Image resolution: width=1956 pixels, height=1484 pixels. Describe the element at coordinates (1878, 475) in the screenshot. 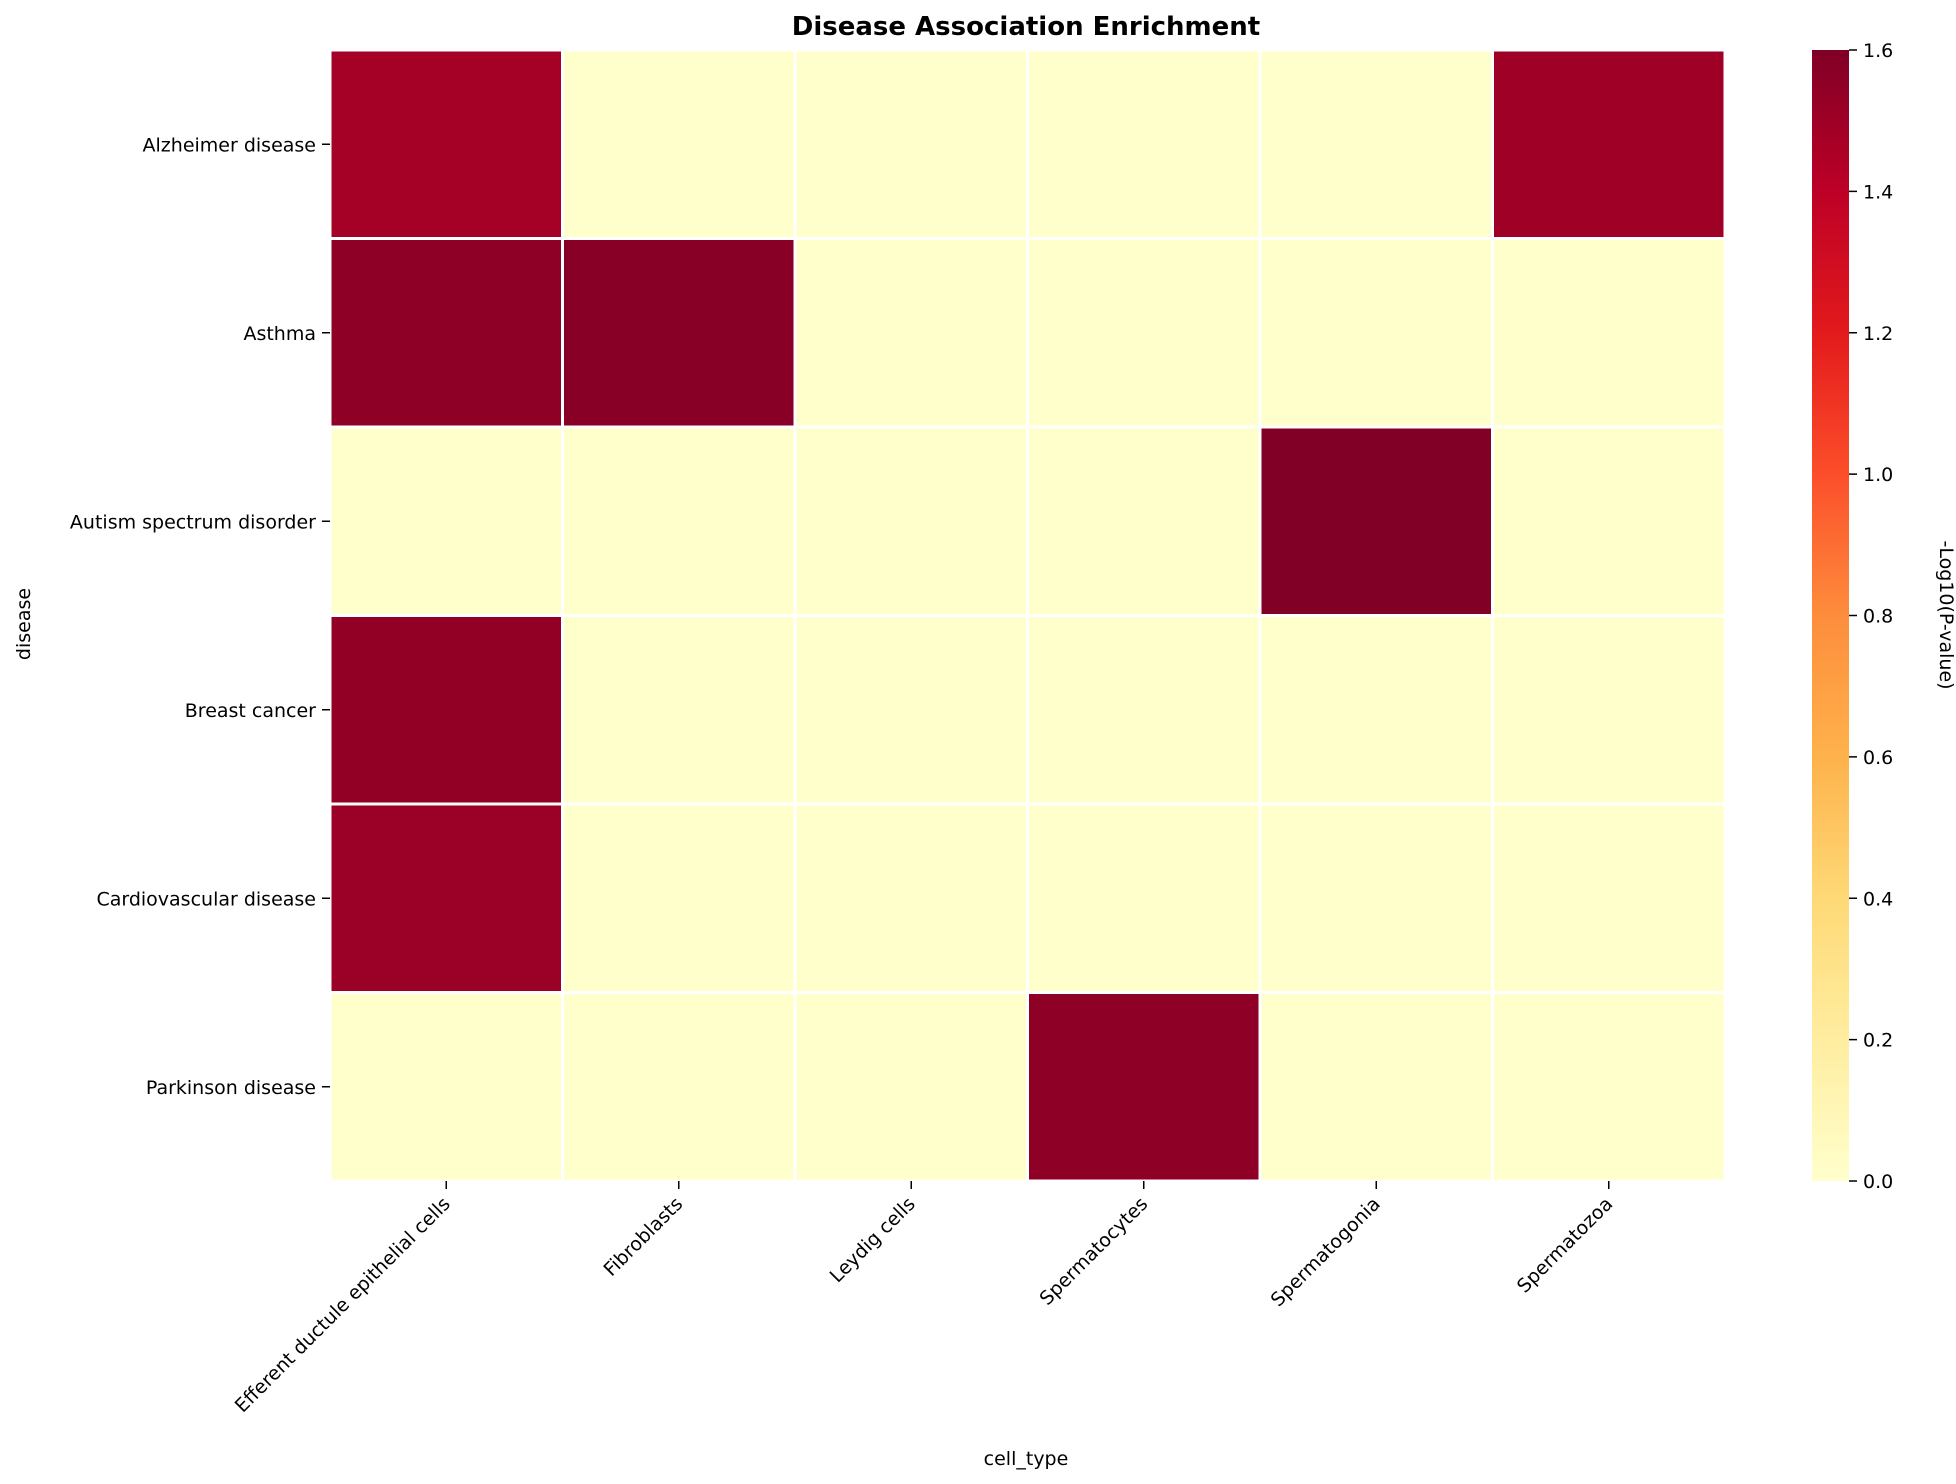

I see `colorbar-tick-label: 1.0` at that location.